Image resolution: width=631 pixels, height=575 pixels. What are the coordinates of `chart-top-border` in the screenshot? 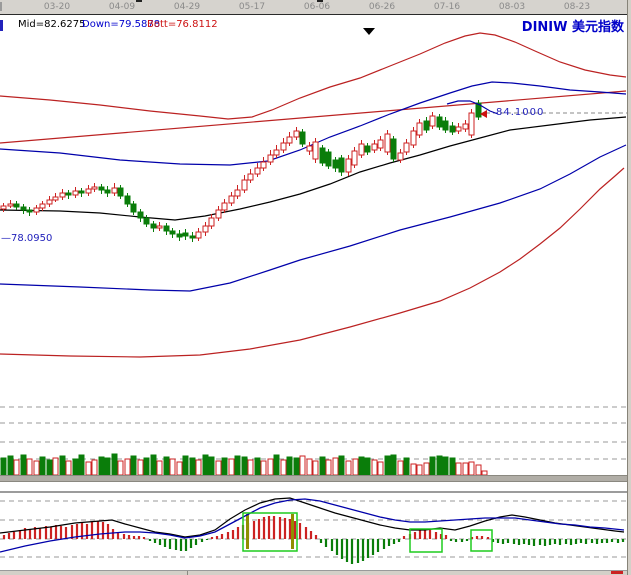 It's located at (315, 14).